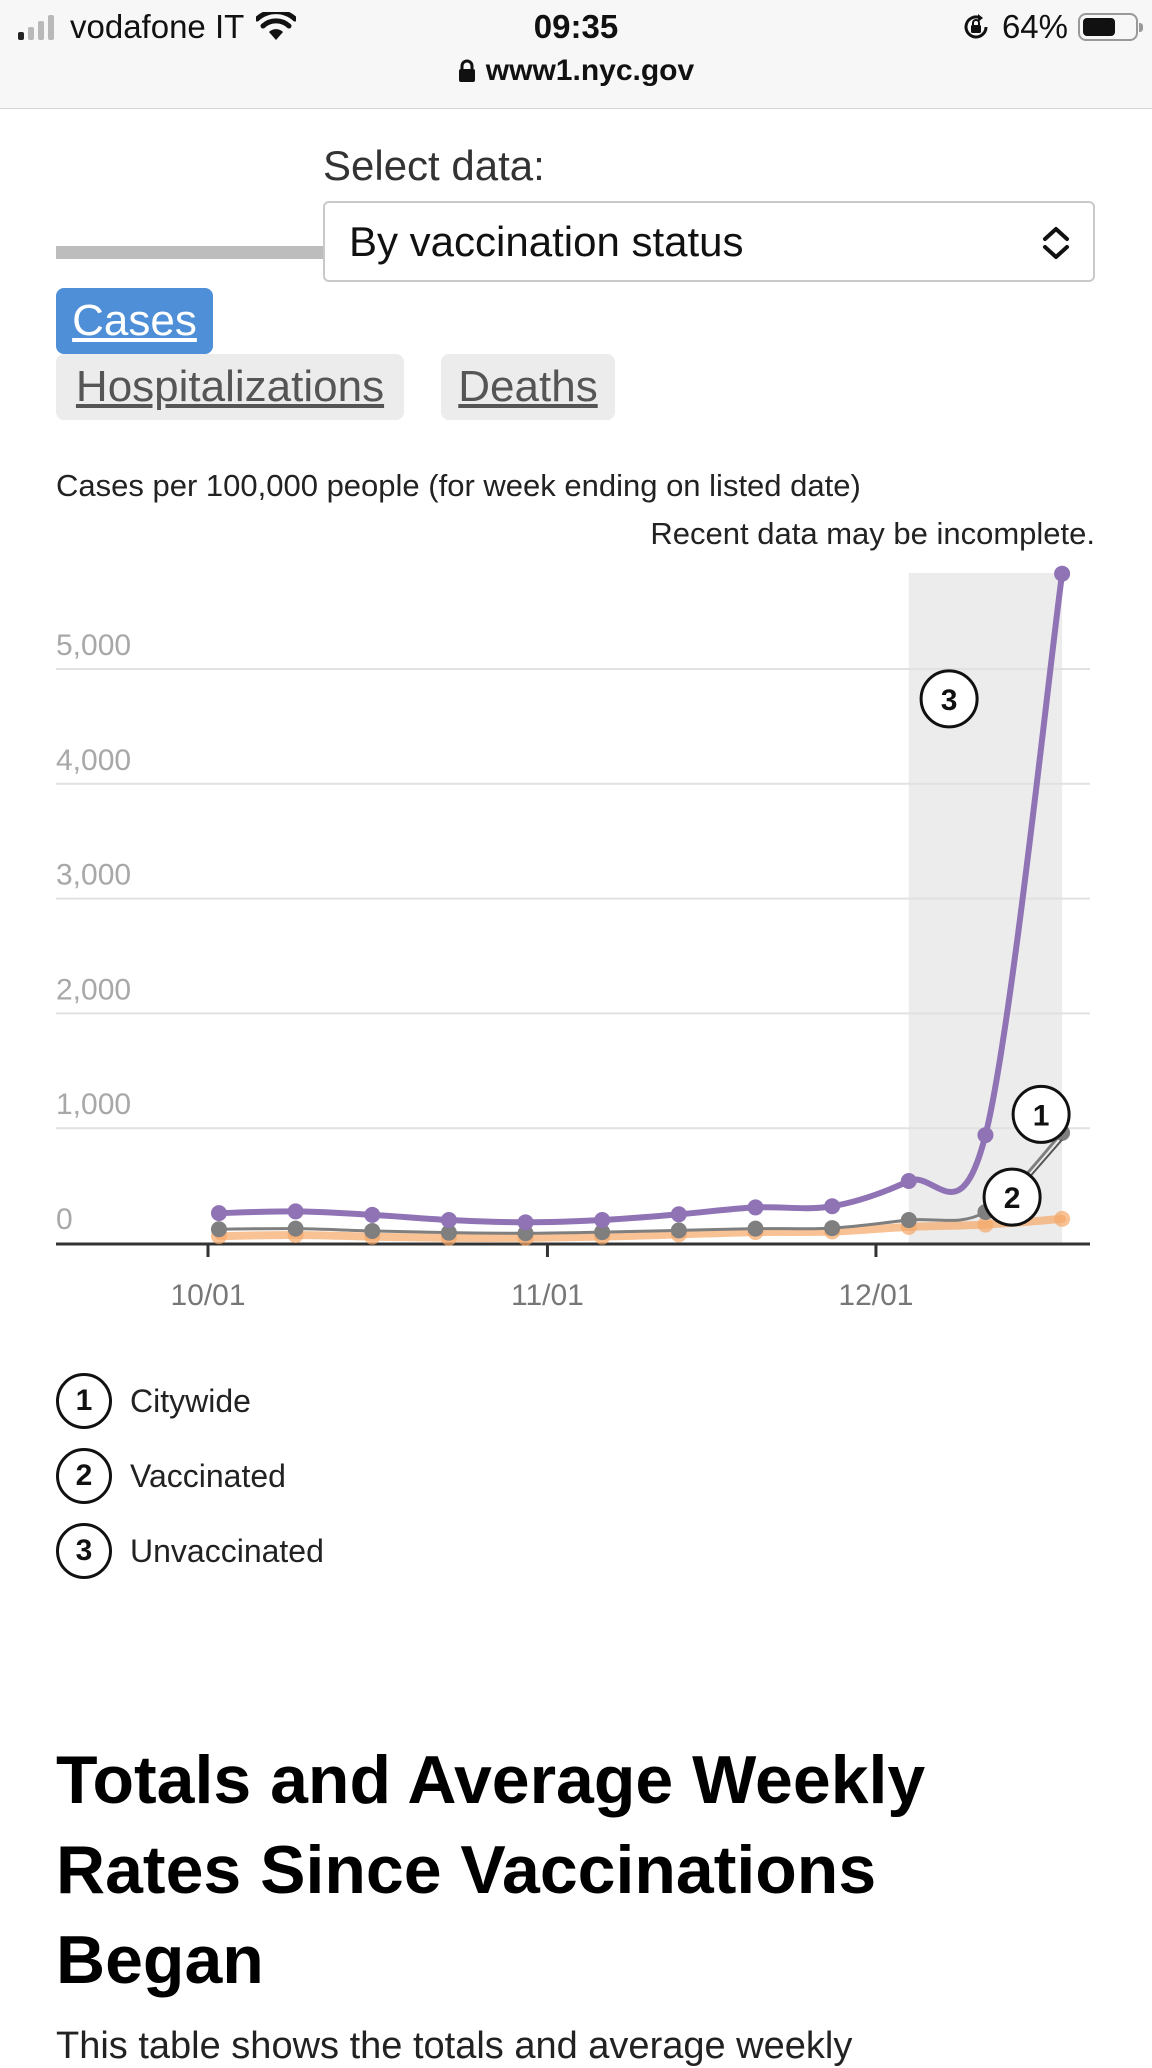 The height and width of the screenshot is (2068, 1152). I want to click on status-left: vodafone IT, so click(157, 27).